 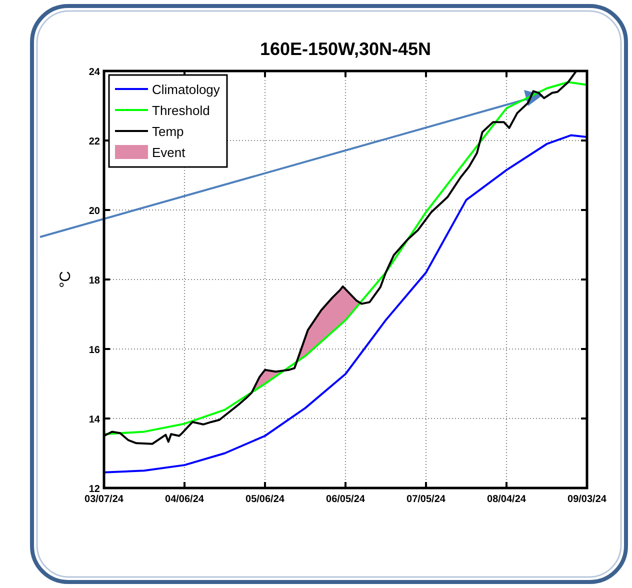 I want to click on x-tick-label: 04/06/24, so click(x=184, y=499).